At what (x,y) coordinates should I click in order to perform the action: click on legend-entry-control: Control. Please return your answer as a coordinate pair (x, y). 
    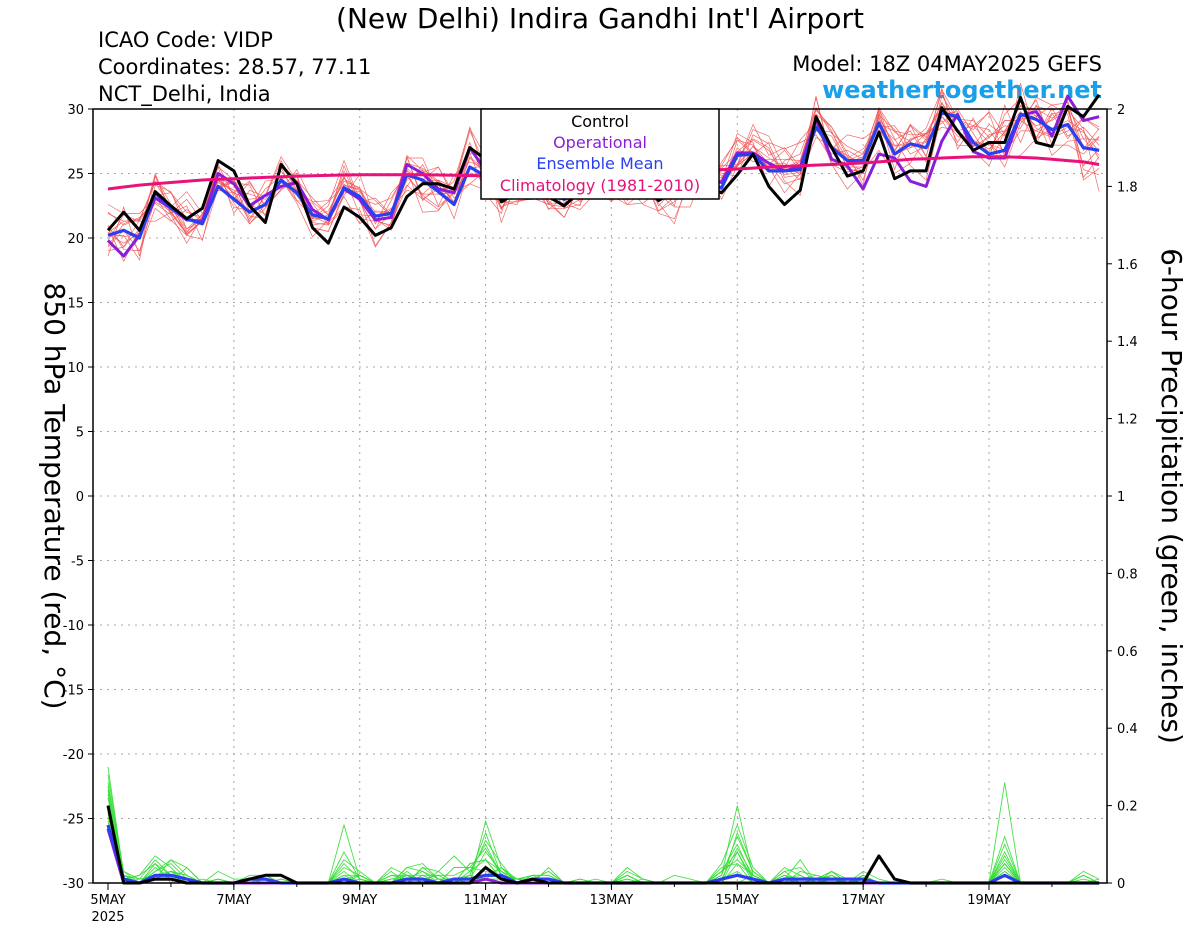
    Looking at the image, I should click on (600, 121).